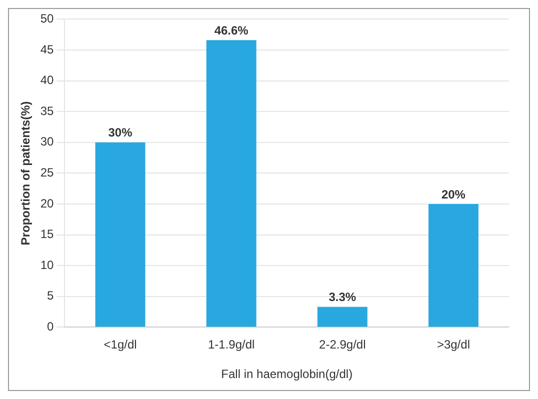 Image resolution: width=538 pixels, height=399 pixels. Describe the element at coordinates (47, 19) in the screenshot. I see `y-tick-label: 50` at that location.